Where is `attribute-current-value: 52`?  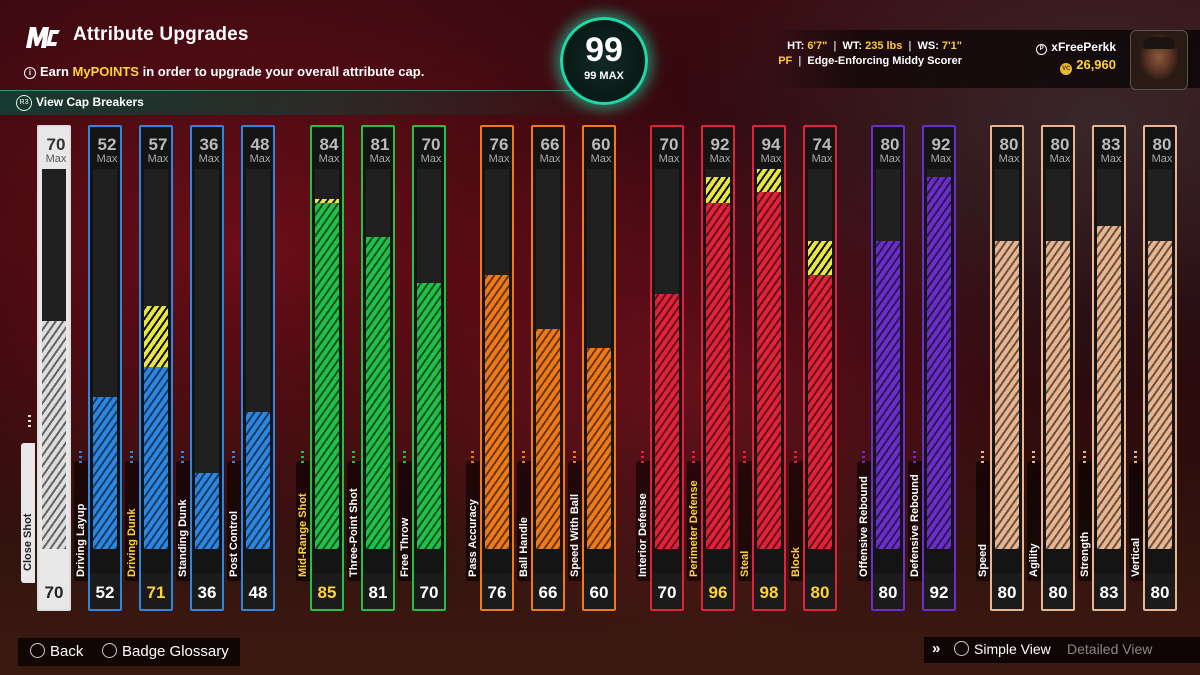 attribute-current-value: 52 is located at coordinates (105, 592).